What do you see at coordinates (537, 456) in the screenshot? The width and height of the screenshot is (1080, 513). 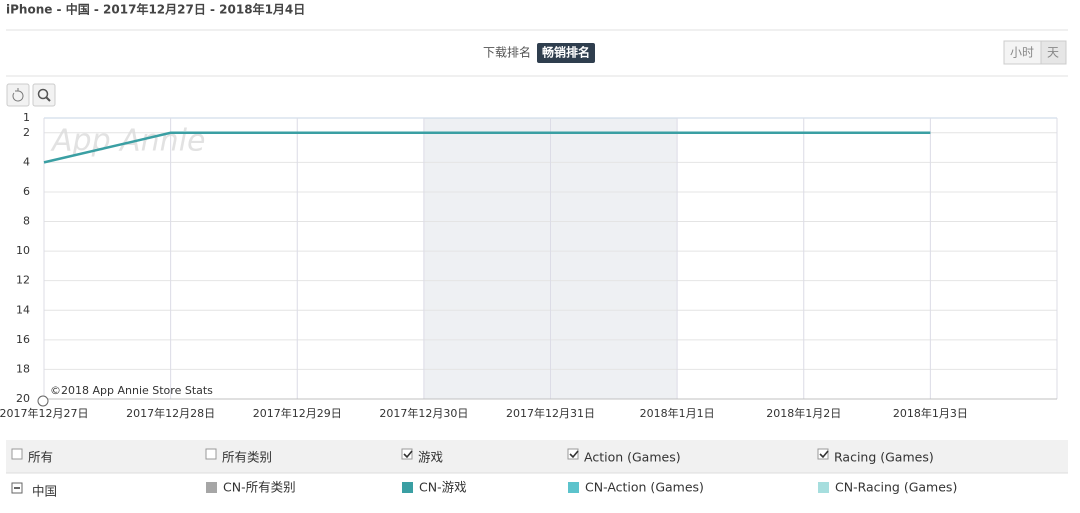 I see `filter-row` at bounding box center [537, 456].